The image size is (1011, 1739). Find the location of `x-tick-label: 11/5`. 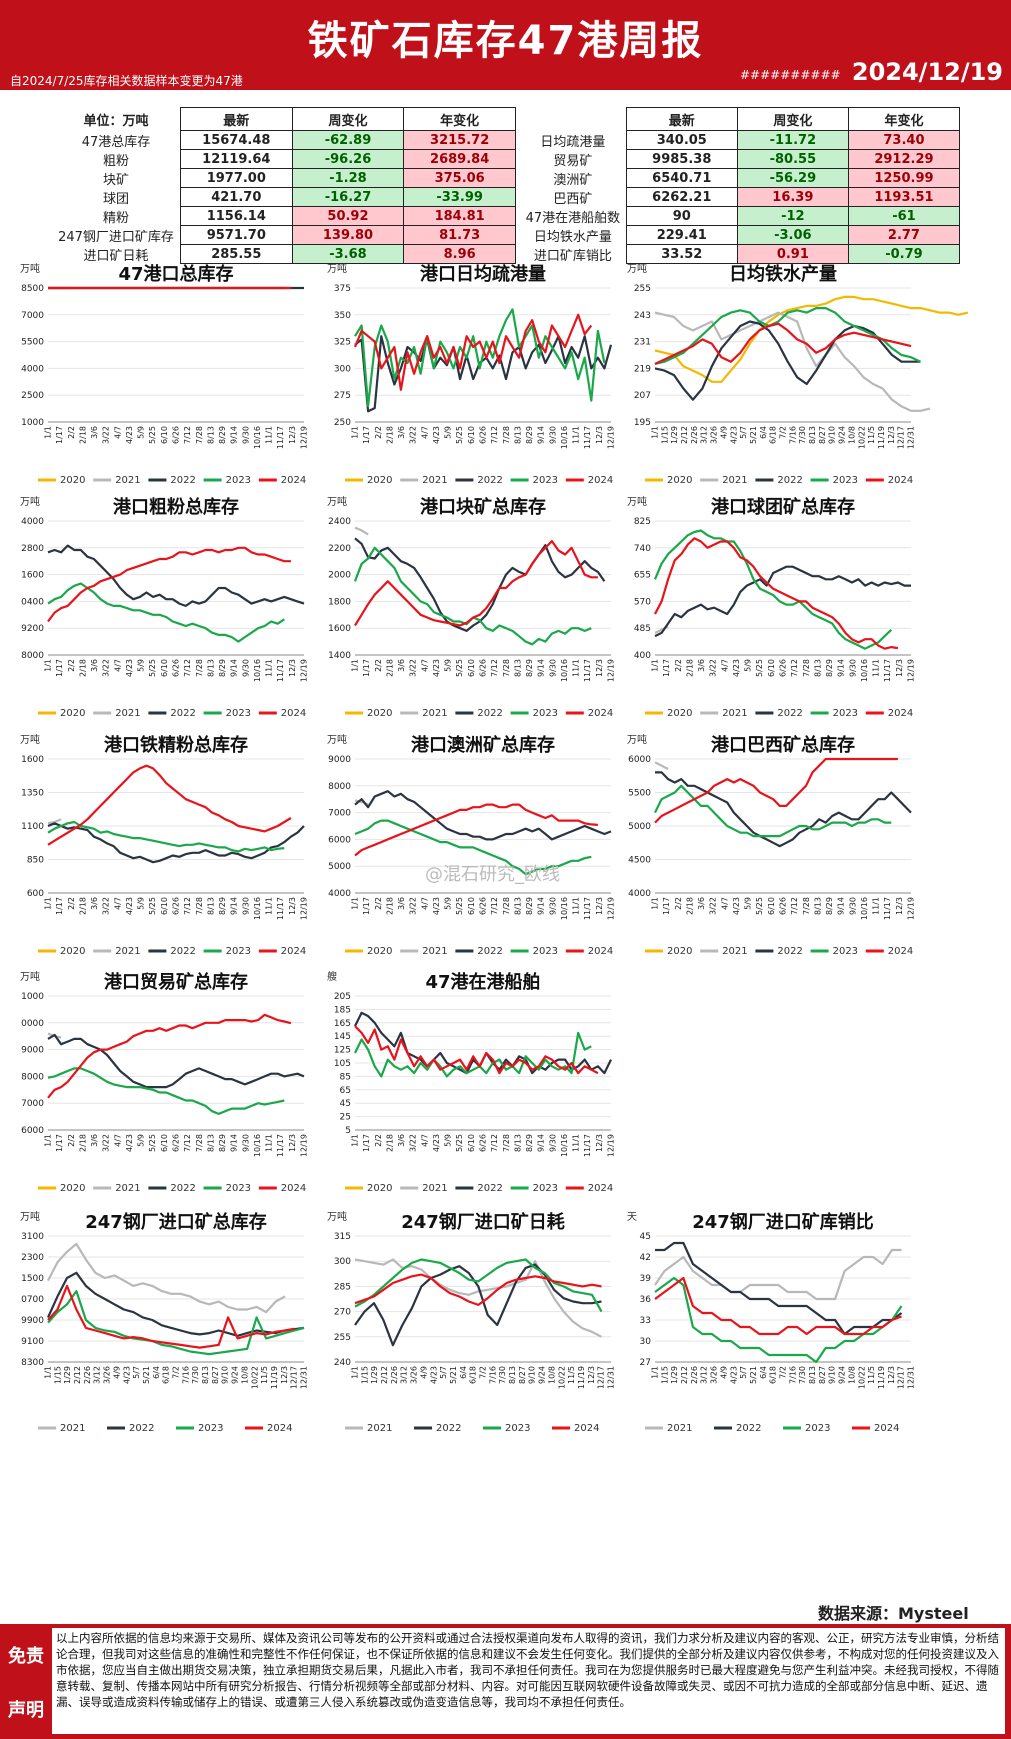

x-tick-label: 11/5 is located at coordinates (264, 1375).